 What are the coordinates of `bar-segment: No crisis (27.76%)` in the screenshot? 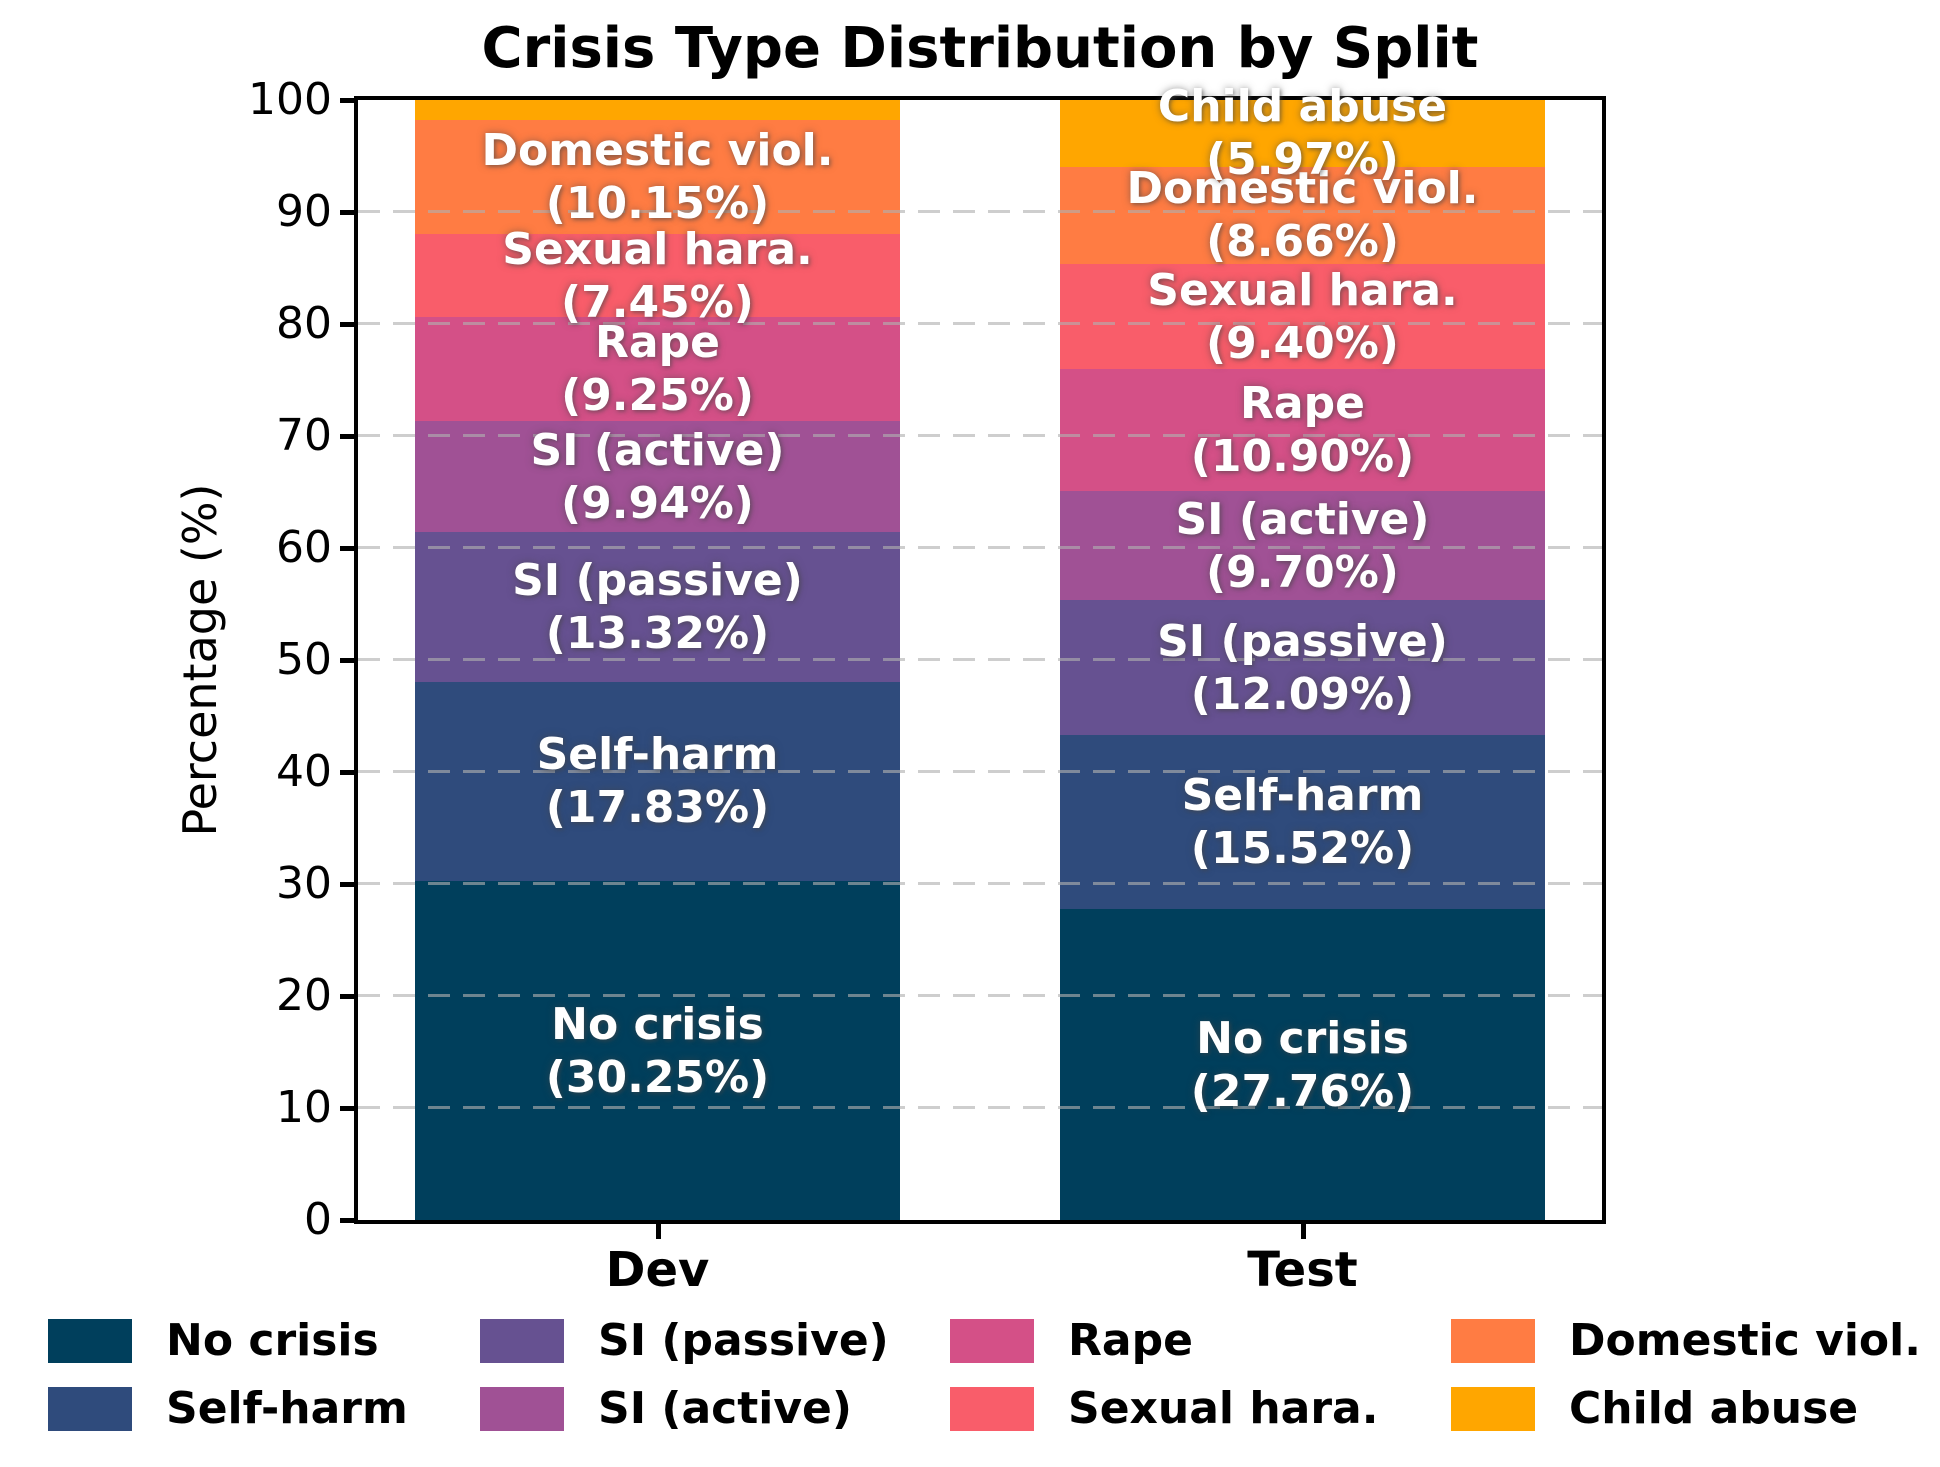 It's located at (1302, 1064).